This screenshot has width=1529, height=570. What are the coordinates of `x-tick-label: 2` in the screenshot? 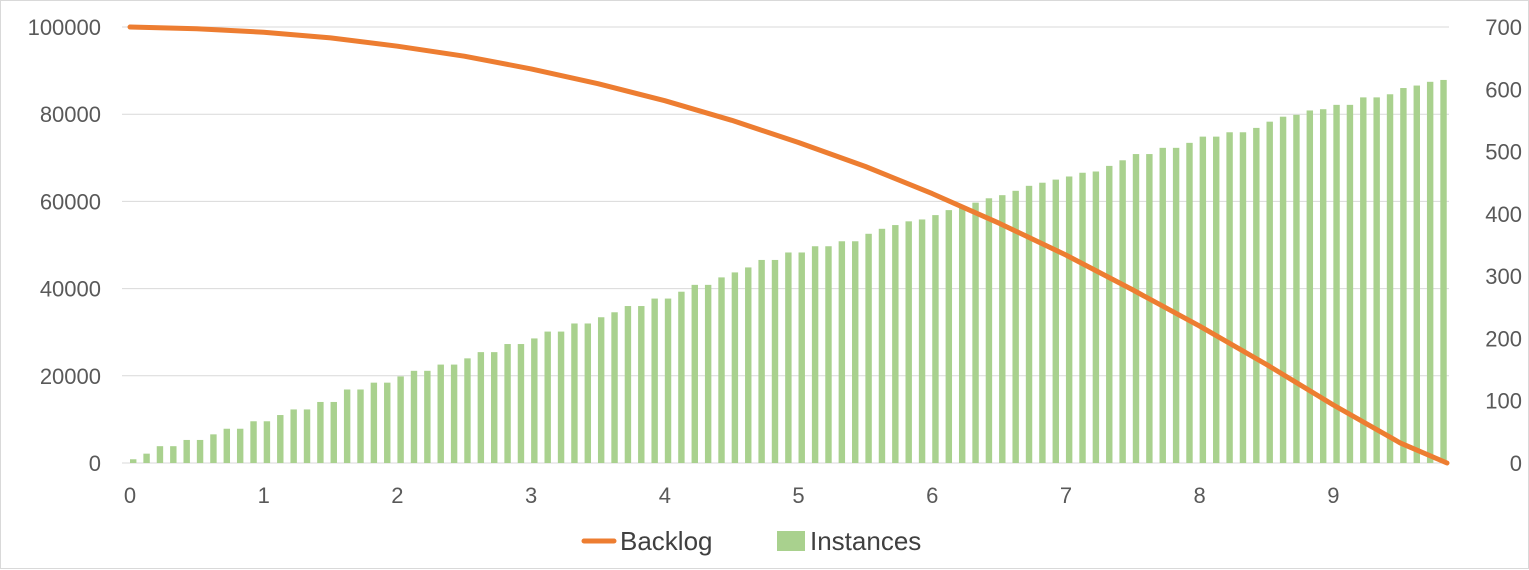 It's located at (397, 495).